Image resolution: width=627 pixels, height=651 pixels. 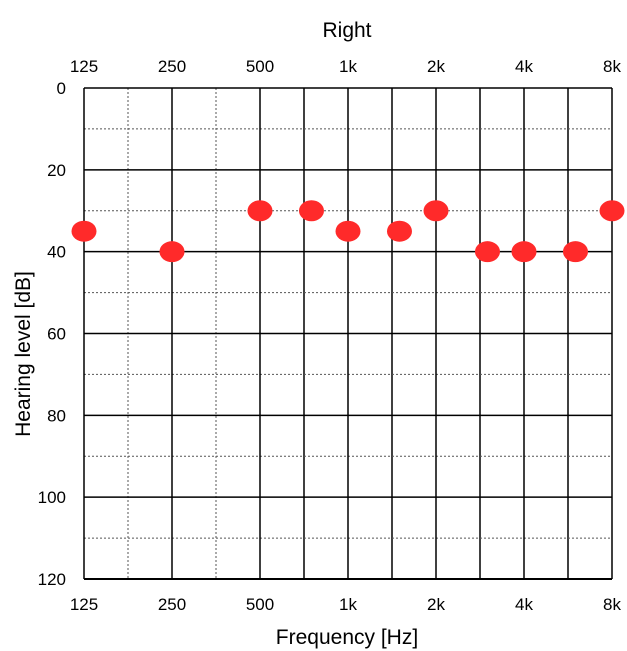 What do you see at coordinates (172, 604) in the screenshot?
I see `x-tick-label-bottom: 250` at bounding box center [172, 604].